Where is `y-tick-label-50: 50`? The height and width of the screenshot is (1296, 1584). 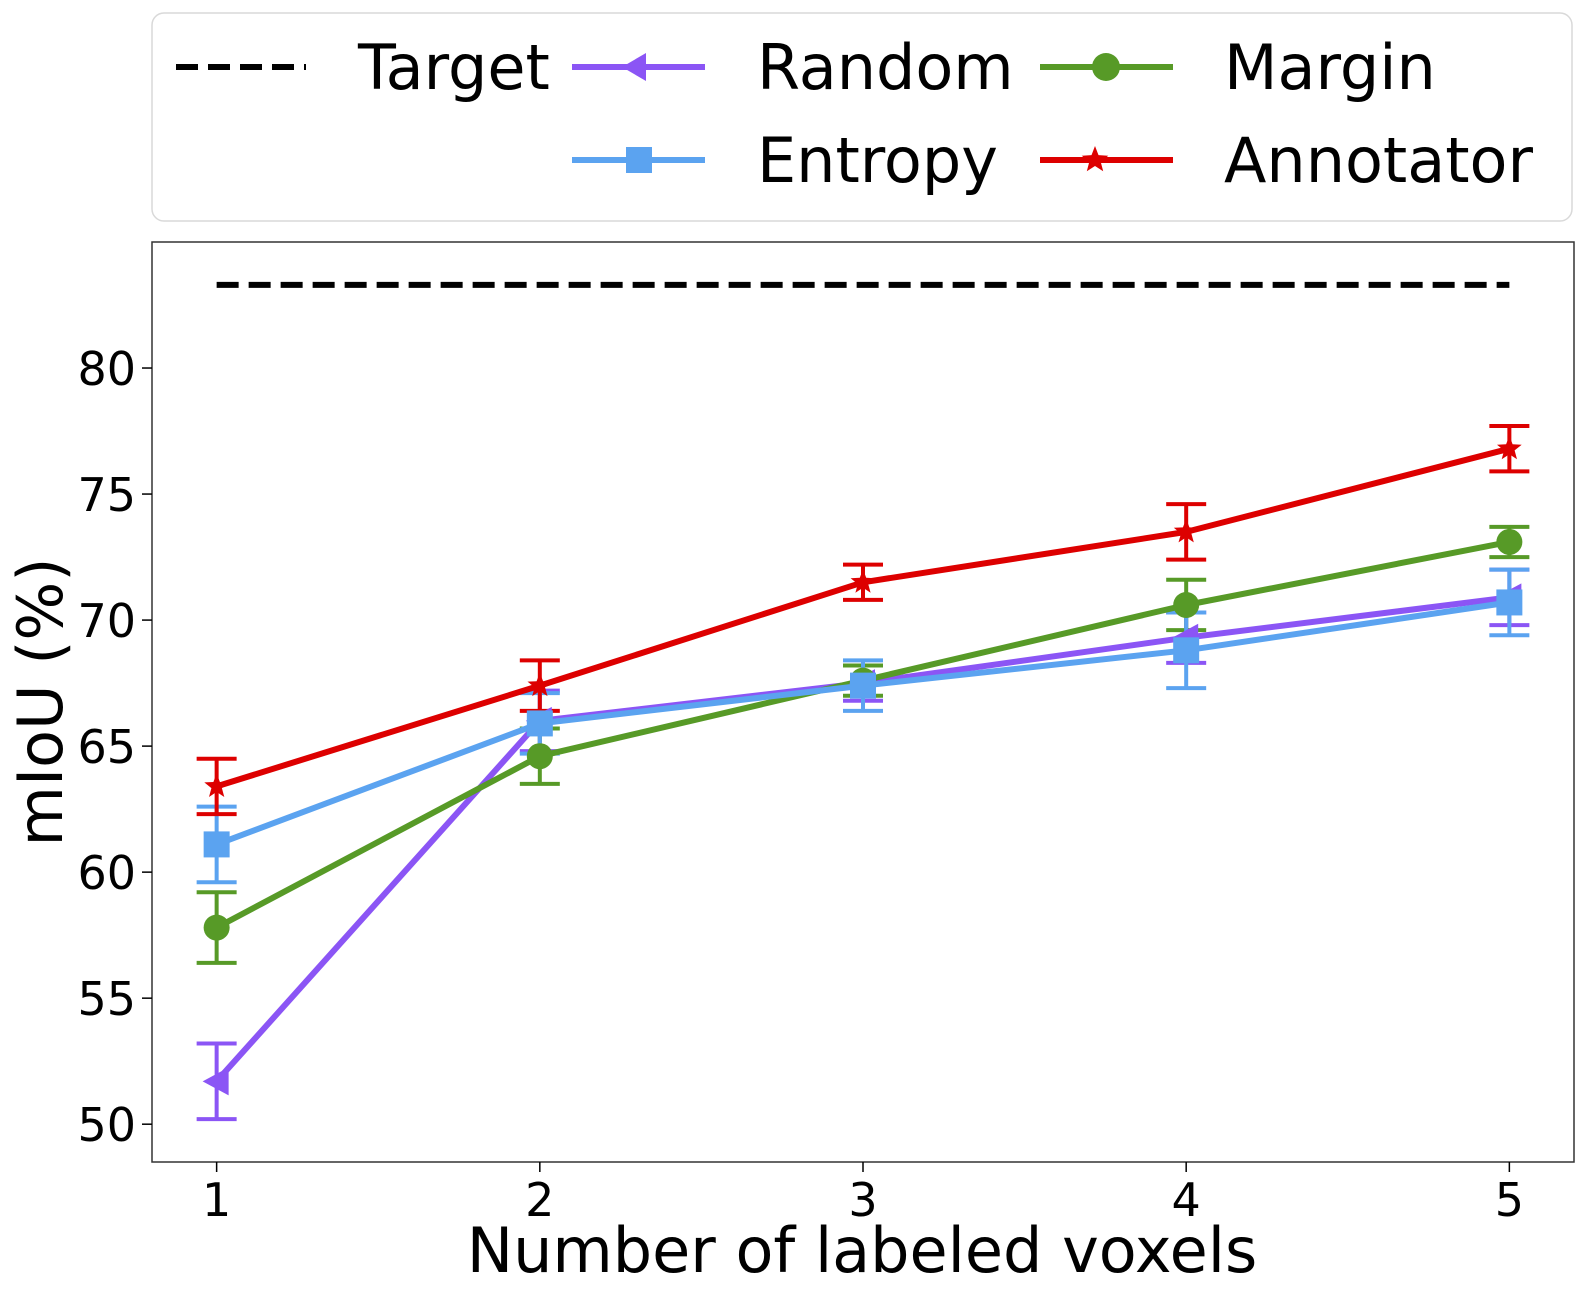 y-tick-label-50: 50 is located at coordinates (106, 1125).